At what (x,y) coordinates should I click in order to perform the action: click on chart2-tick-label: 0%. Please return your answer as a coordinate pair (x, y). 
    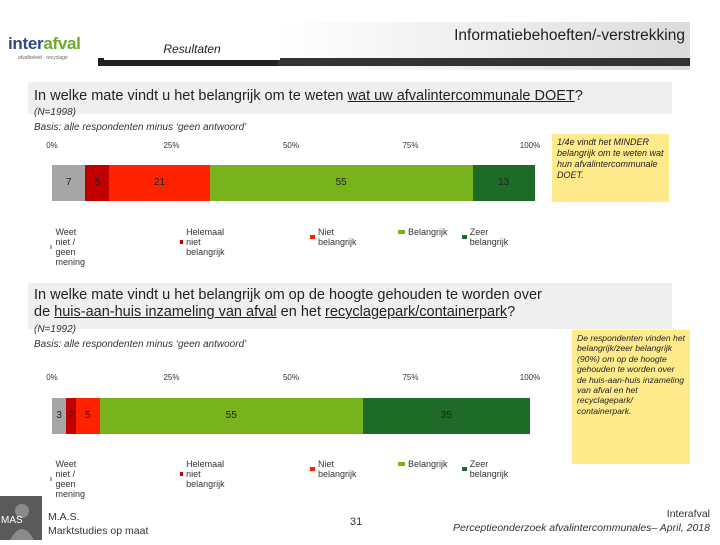
    Looking at the image, I should click on (52, 377).